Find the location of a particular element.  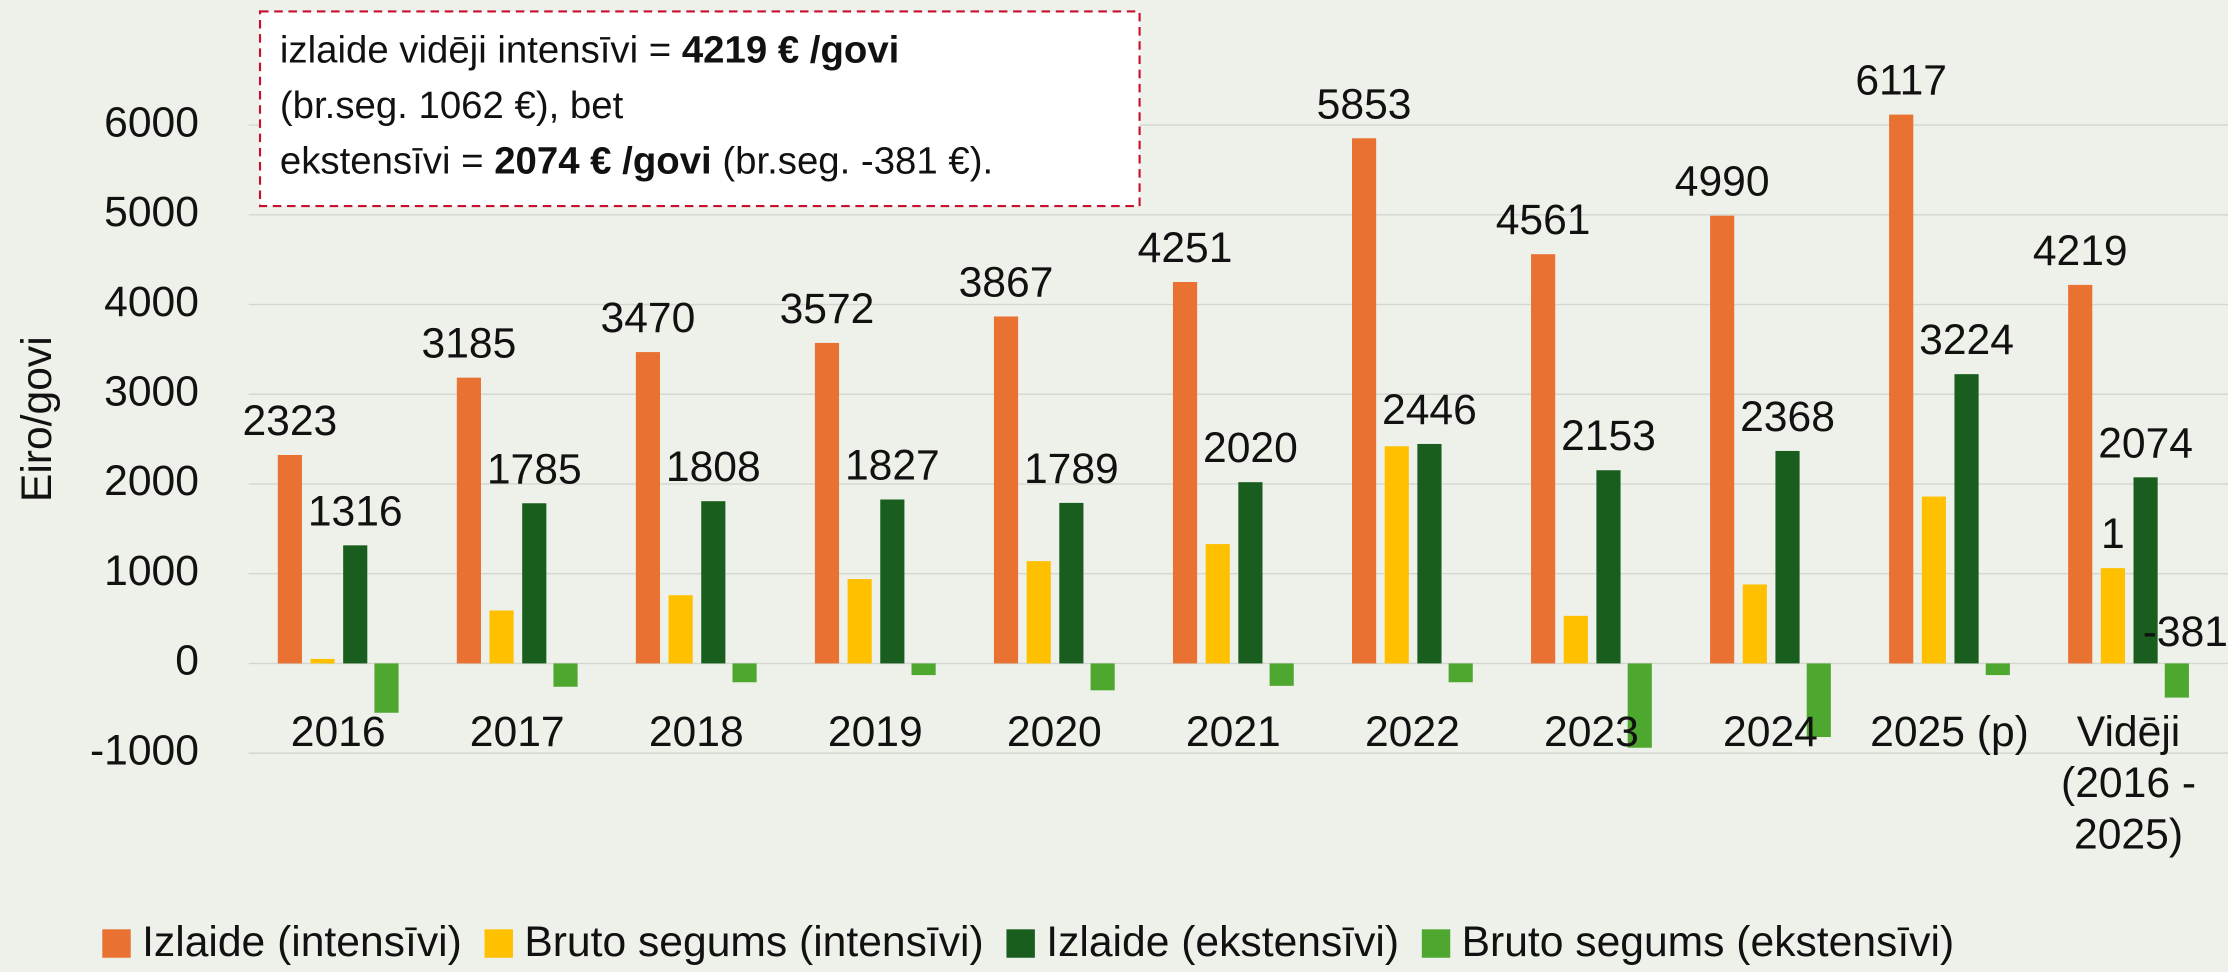

x-tick-label: 2019 is located at coordinates (875, 732).